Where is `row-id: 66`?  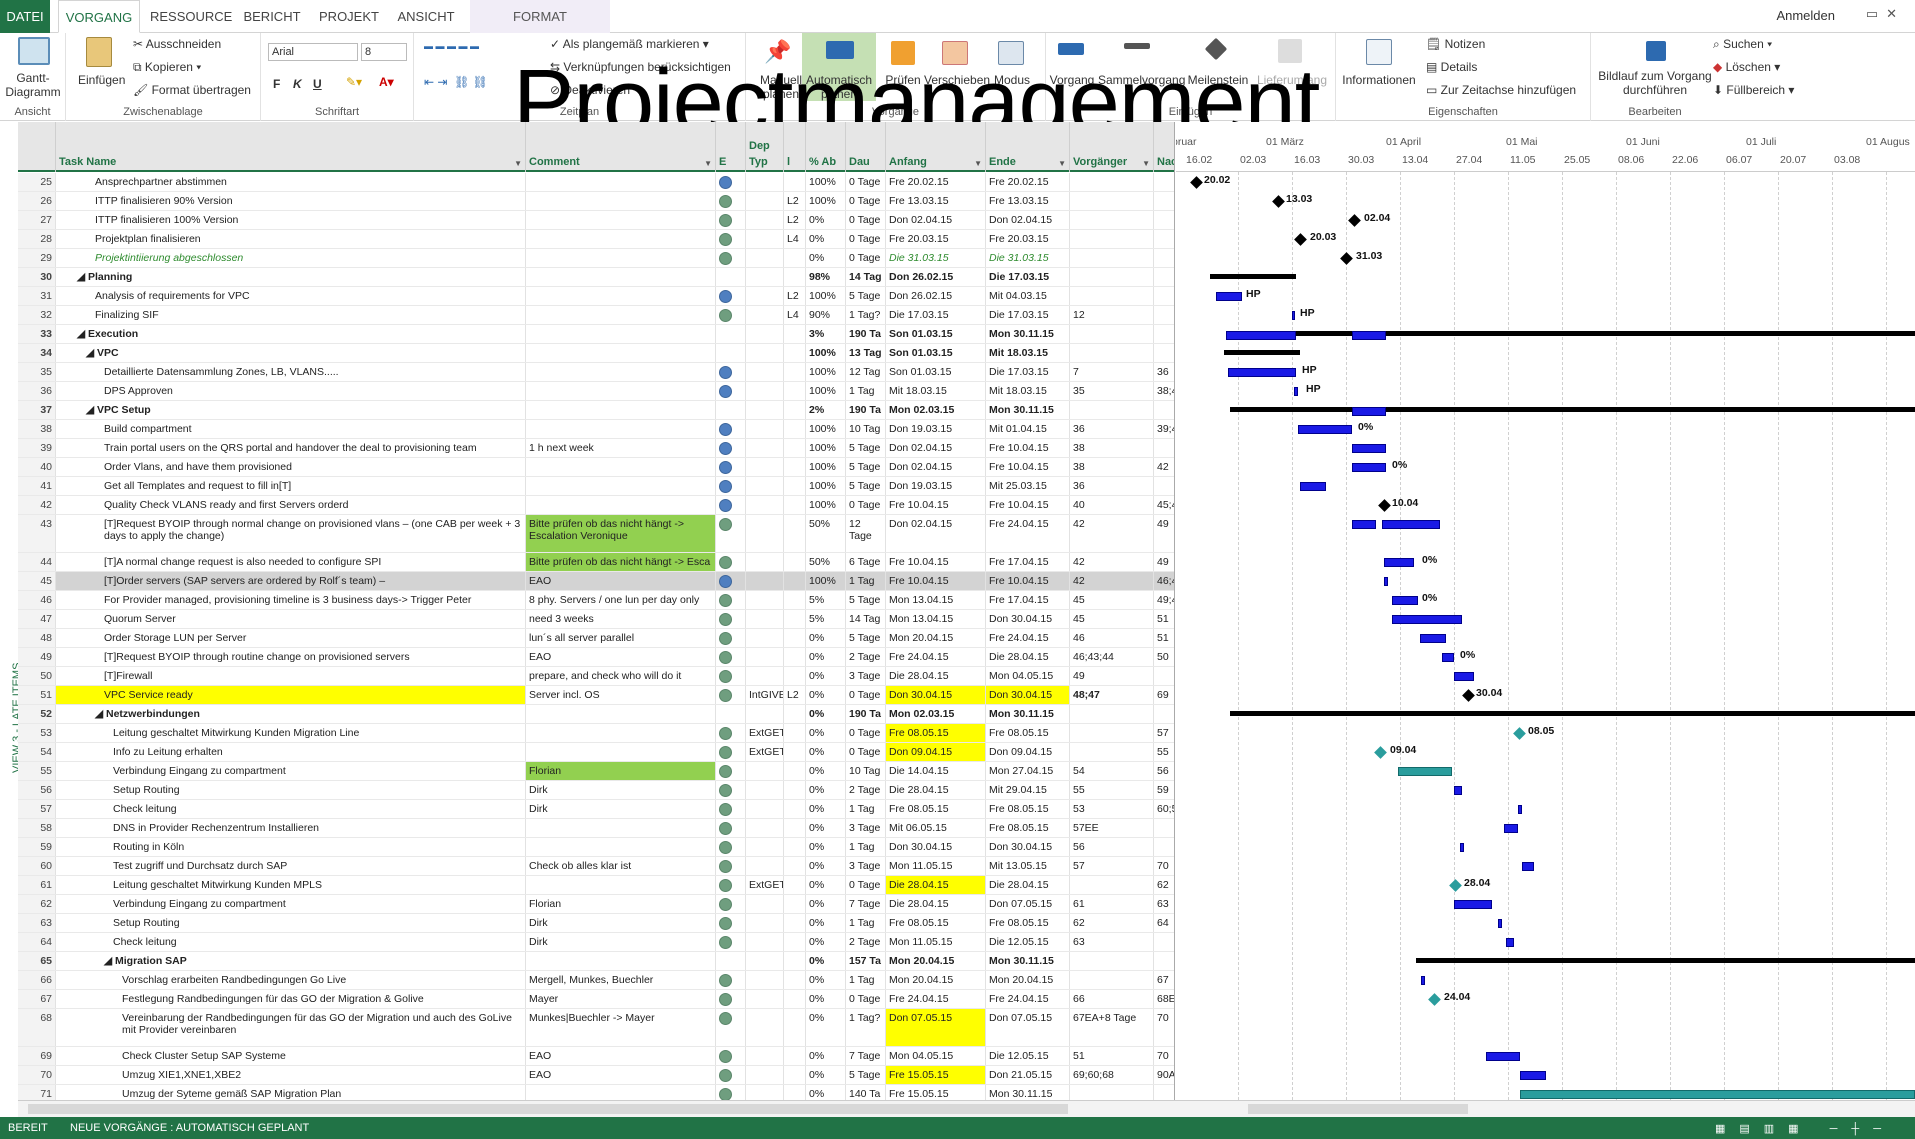 row-id: 66 is located at coordinates (37, 980).